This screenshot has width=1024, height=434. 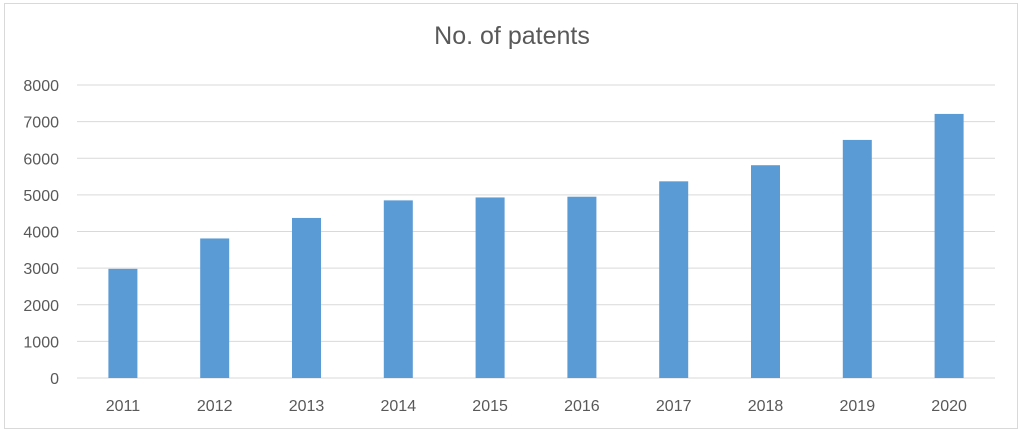 I want to click on bar-2018, so click(x=765, y=271).